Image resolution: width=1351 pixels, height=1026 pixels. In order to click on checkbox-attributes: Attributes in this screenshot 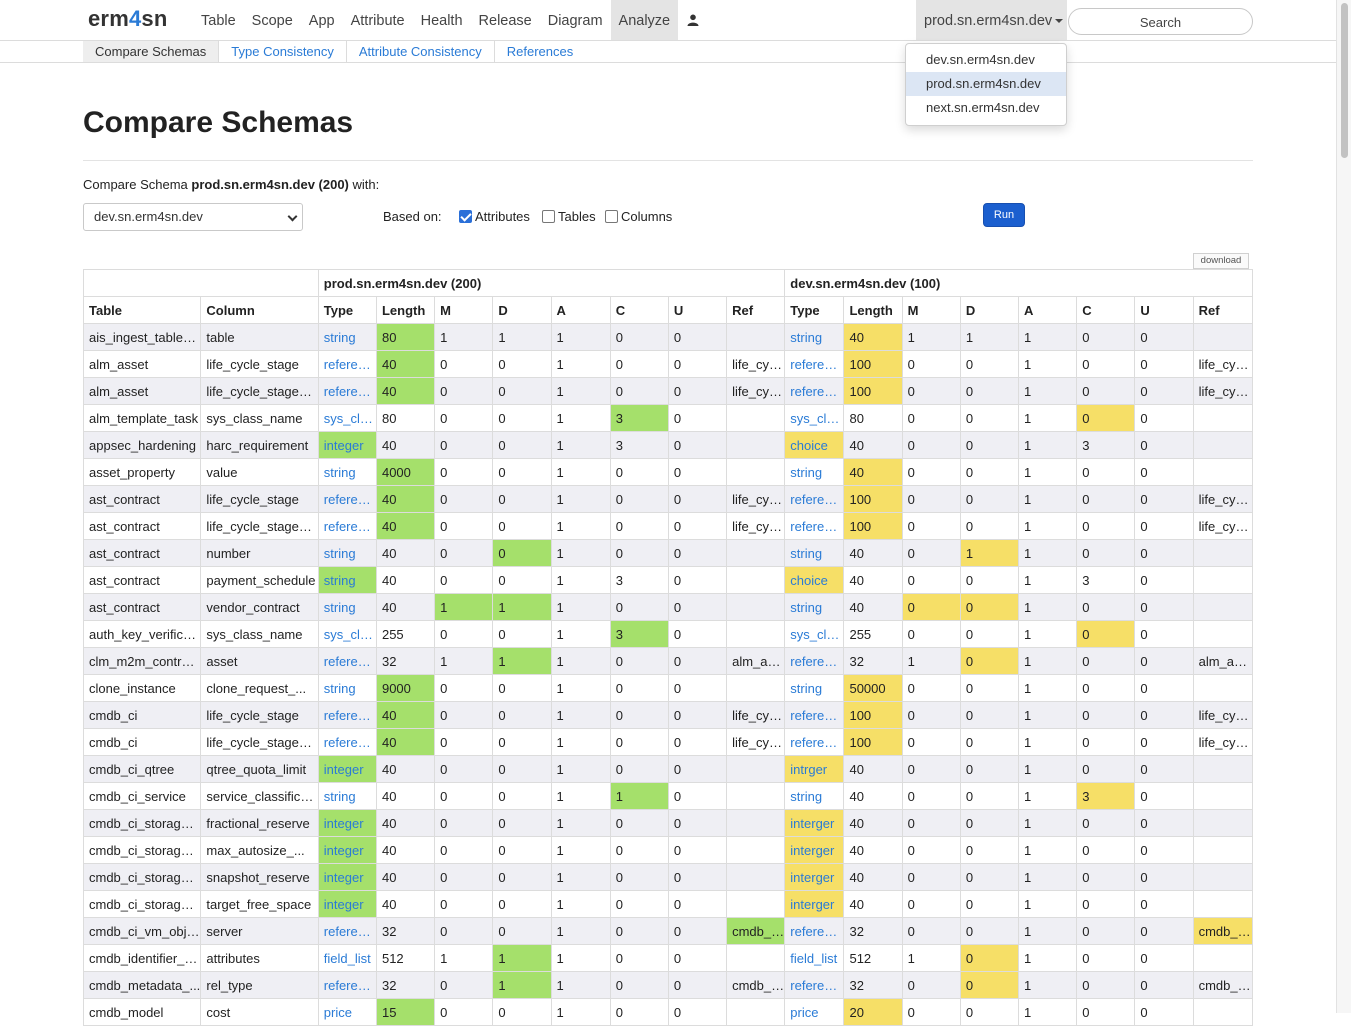, I will do `click(494, 216)`.